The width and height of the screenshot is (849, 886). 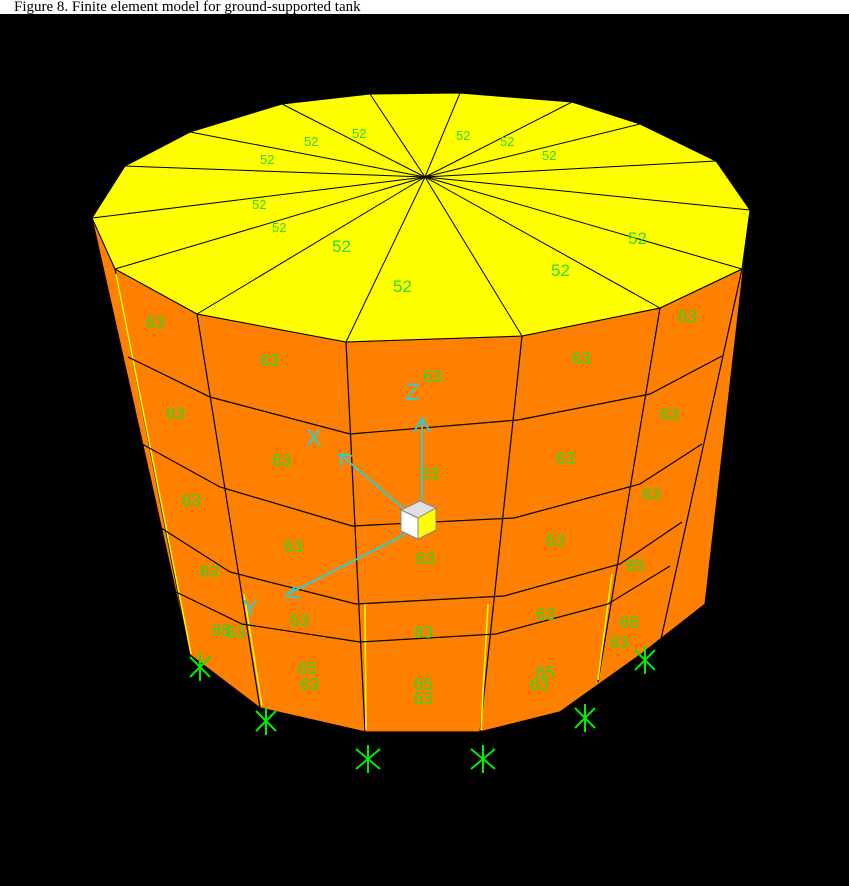 I want to click on support-markers, so click(x=422, y=709).